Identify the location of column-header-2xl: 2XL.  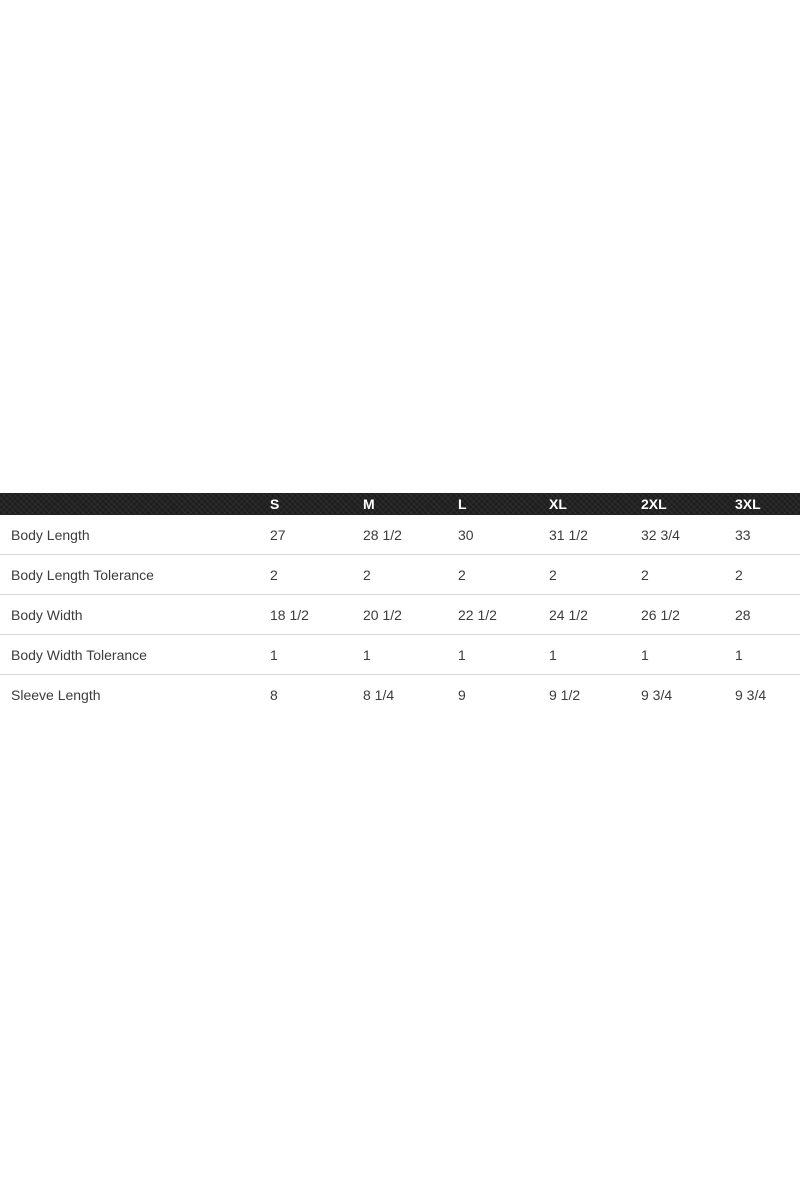
(654, 504).